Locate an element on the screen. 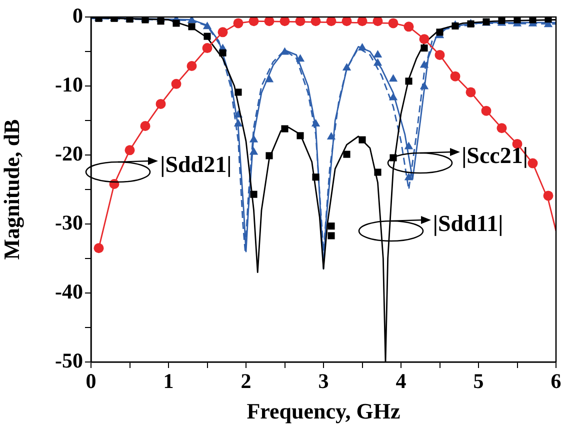  y-axis-title: Magnitude, dB is located at coordinates (12, 189).